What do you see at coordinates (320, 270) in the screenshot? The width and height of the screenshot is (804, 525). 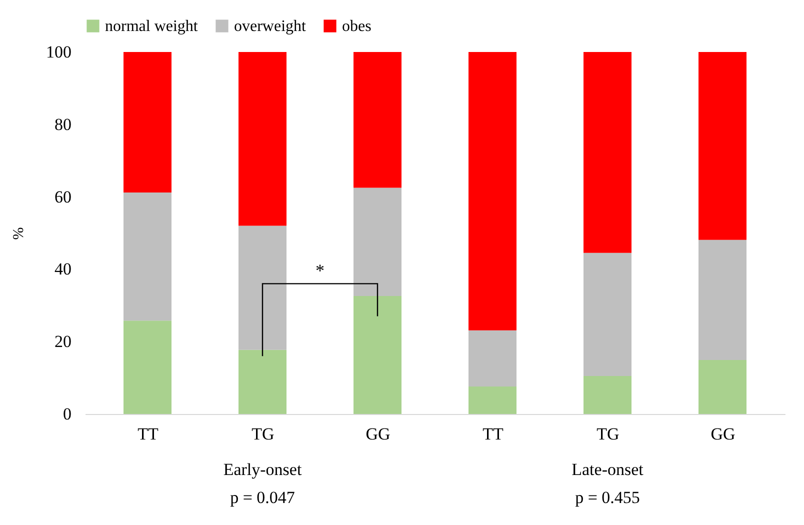 I see `annotation: *` at bounding box center [320, 270].